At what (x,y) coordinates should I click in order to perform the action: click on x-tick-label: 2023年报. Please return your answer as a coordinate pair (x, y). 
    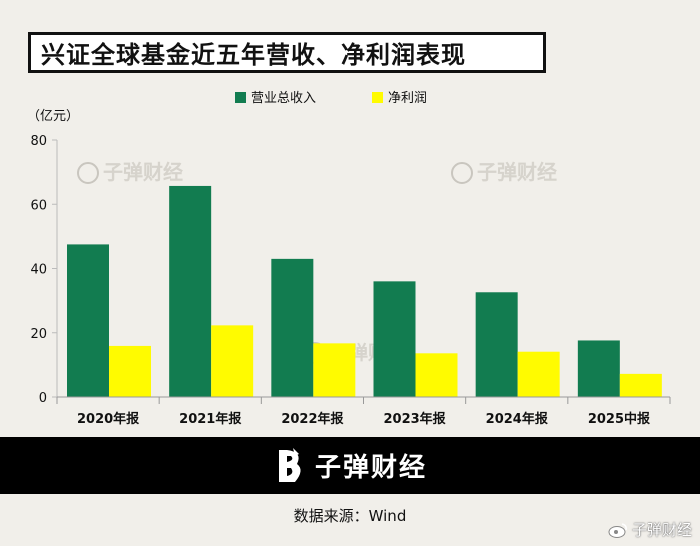
    Looking at the image, I should click on (414, 419).